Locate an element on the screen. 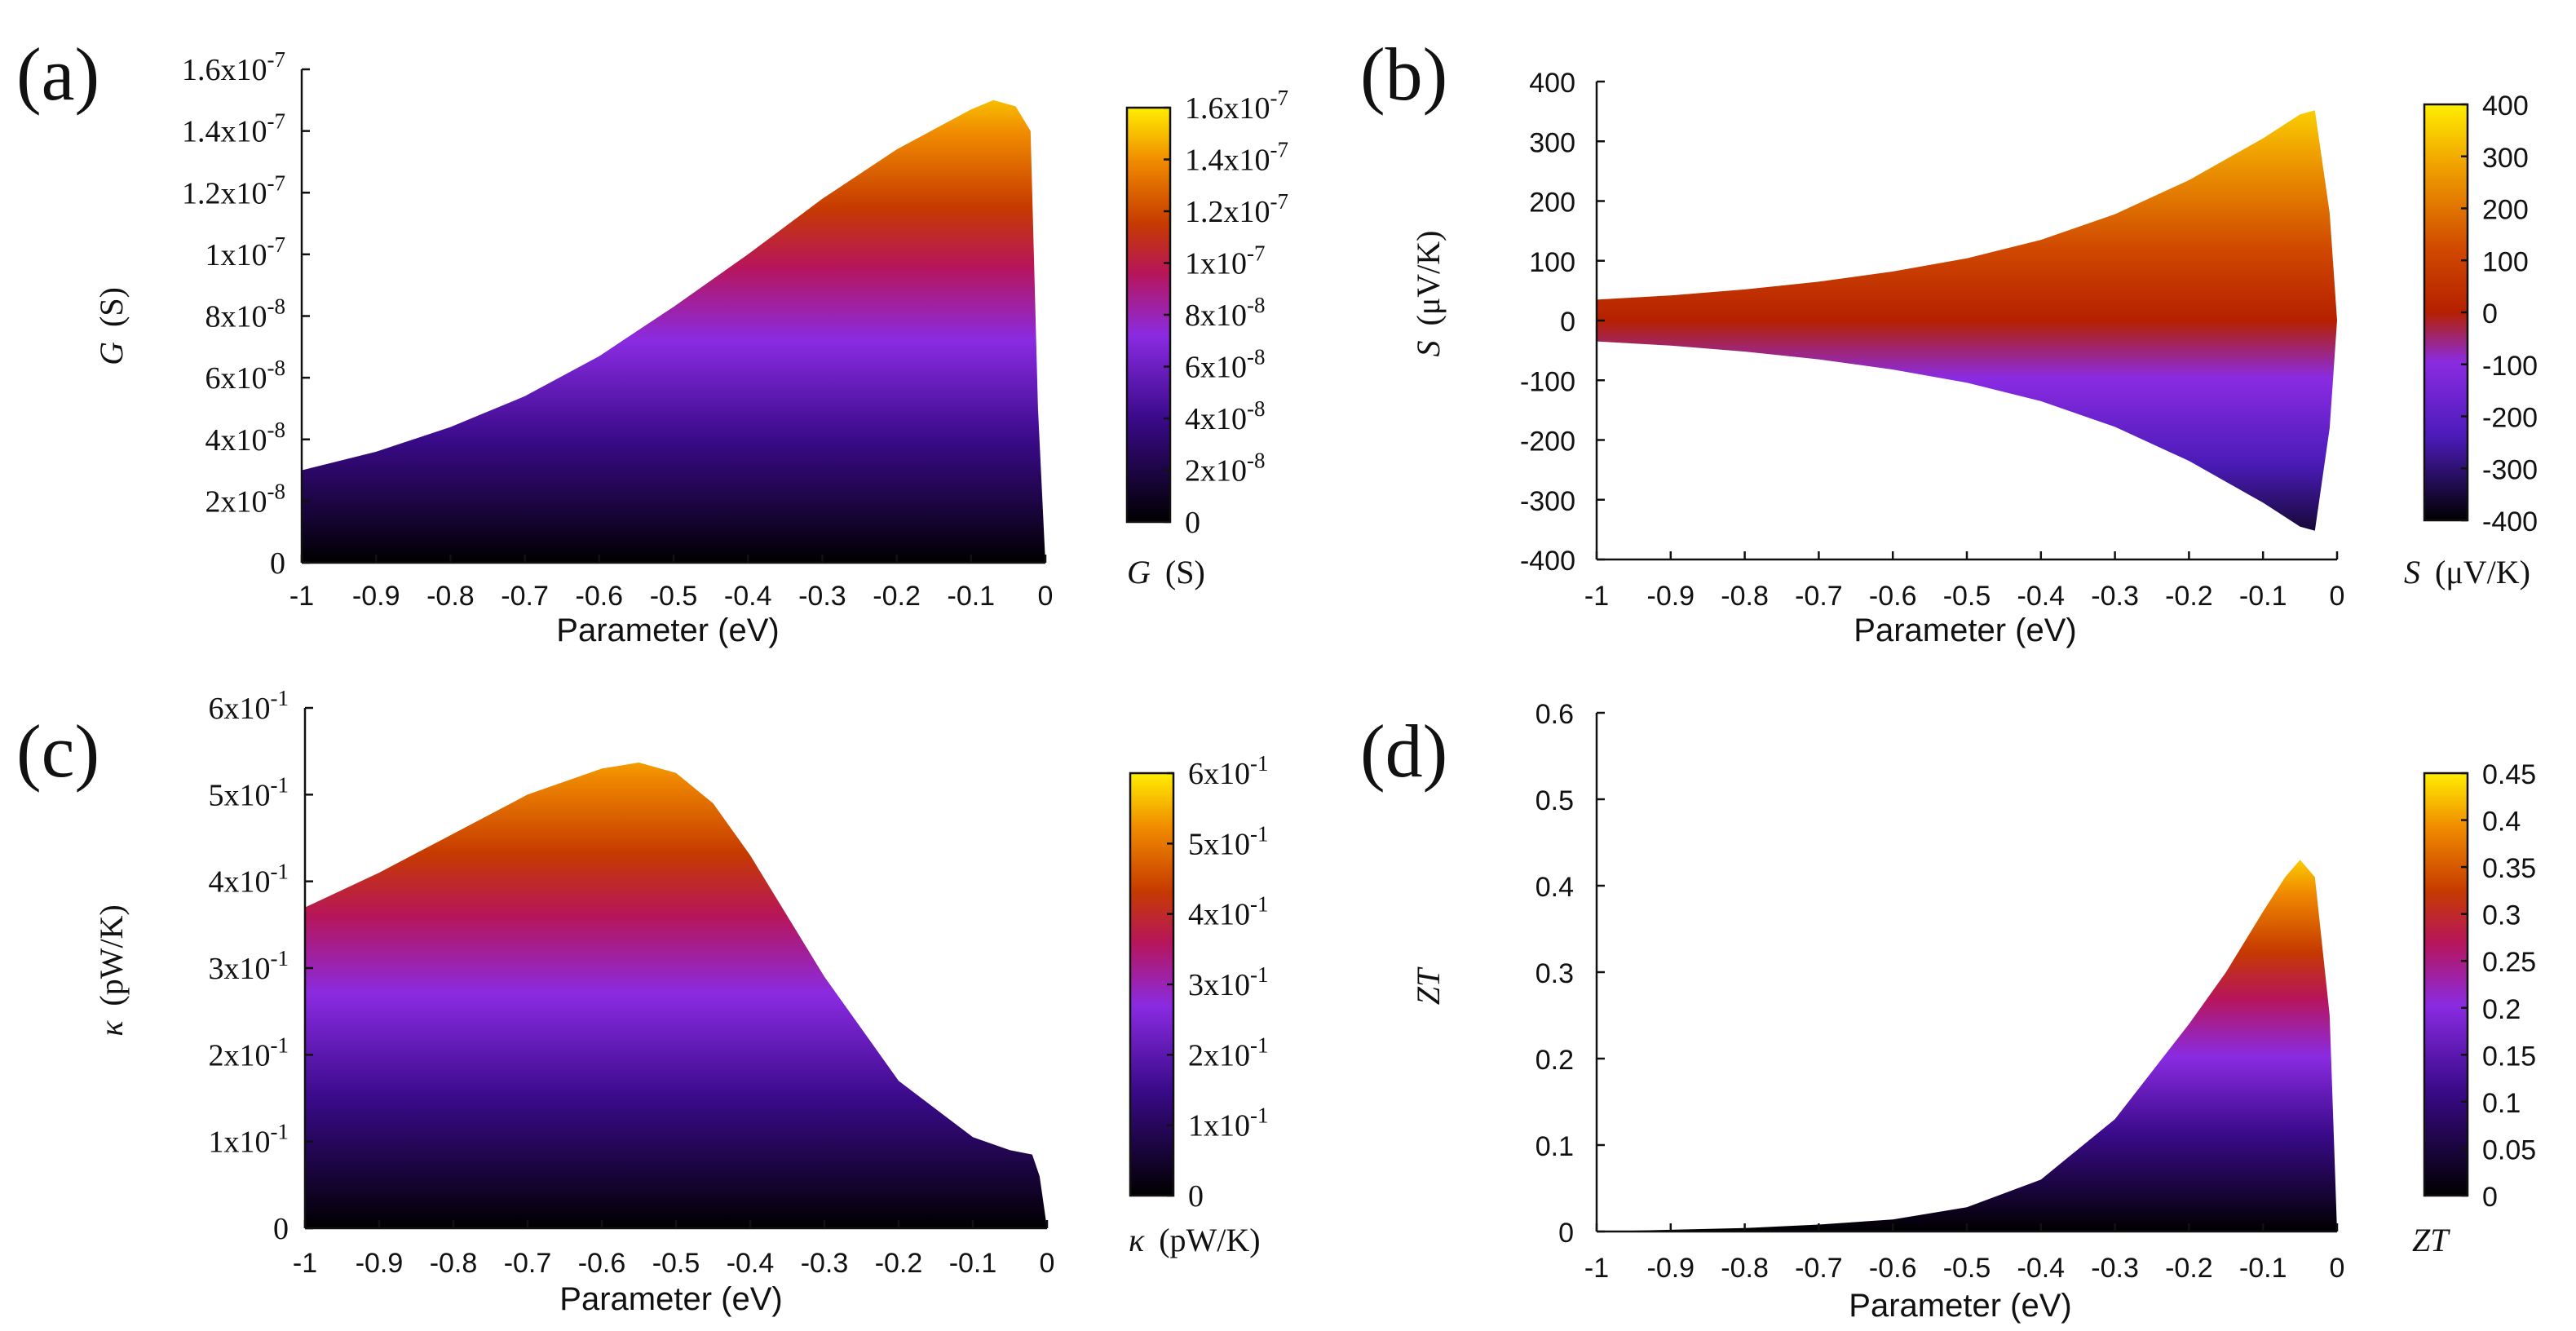 The image size is (2576, 1331). panel-a-cb-tick-label: 1.4x10⁻⁷ is located at coordinates (1236, 158).